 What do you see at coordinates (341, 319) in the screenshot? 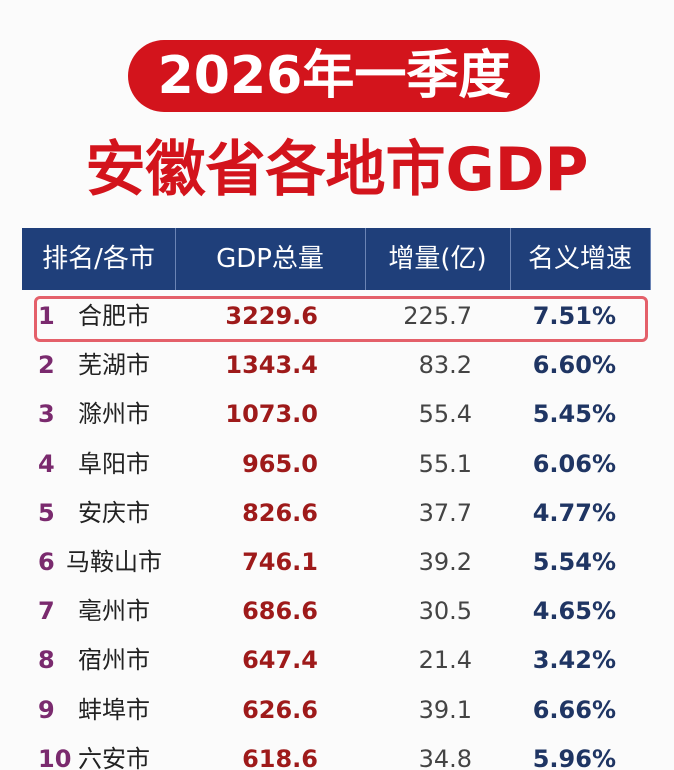
I see `highlight-box` at bounding box center [341, 319].